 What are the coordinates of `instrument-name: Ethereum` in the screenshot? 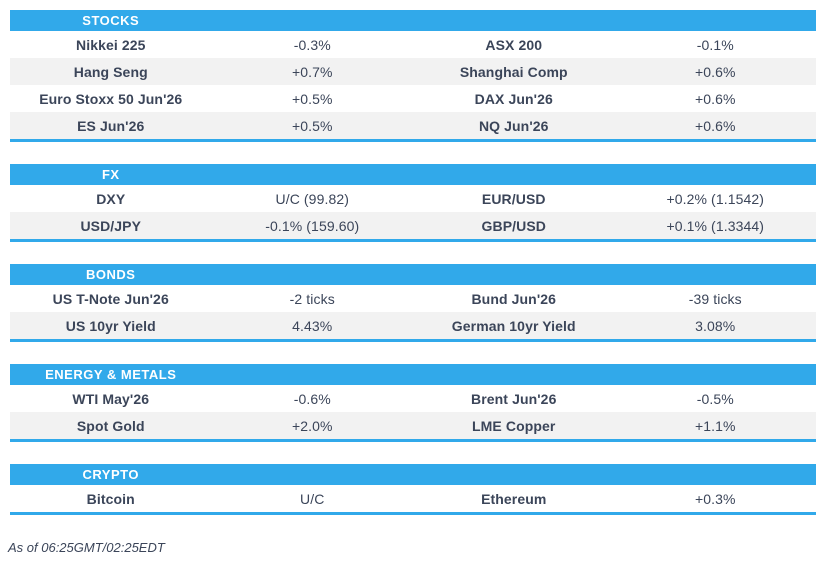 It's located at (514, 498).